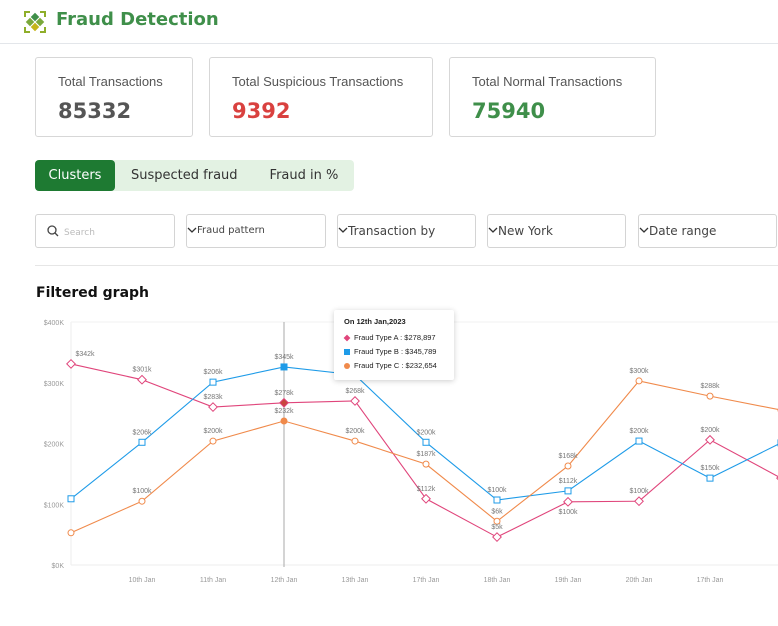  I want to click on data-label: $150k, so click(710, 468).